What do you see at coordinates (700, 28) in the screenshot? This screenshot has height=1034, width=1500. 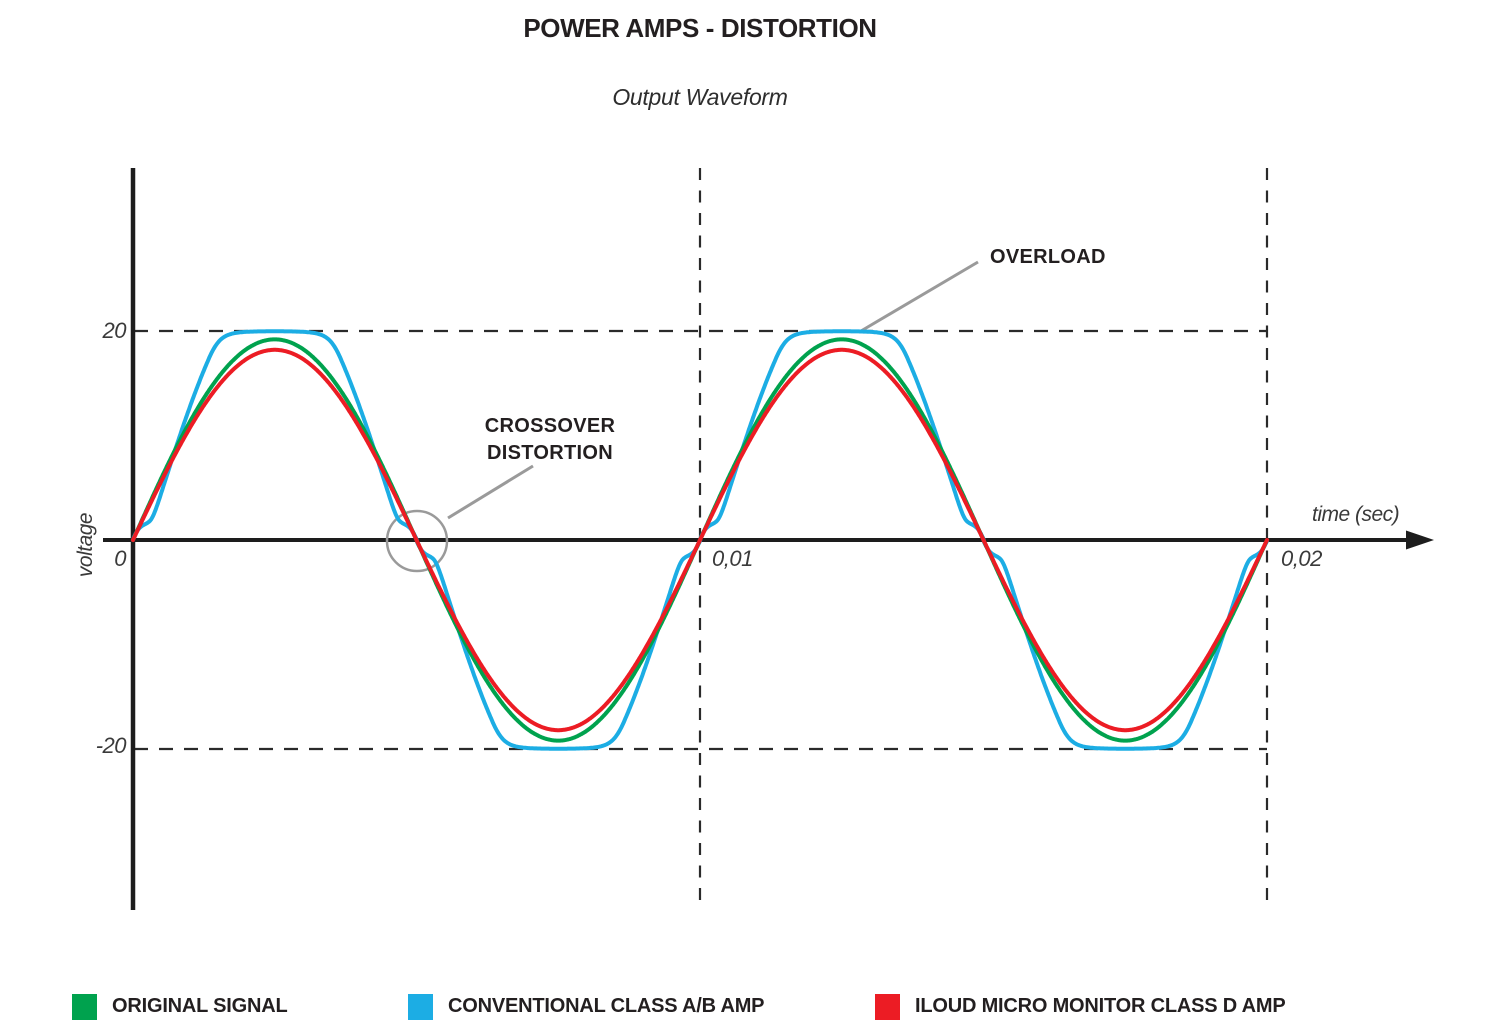 I see `page-title: POWER AMPS - DISTORTION` at bounding box center [700, 28].